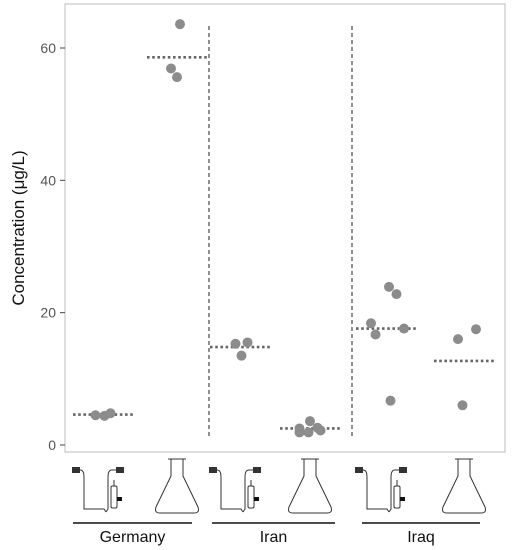  What do you see at coordinates (18, 227) in the screenshot?
I see `y-axis-title: Concentration (μg/L)` at bounding box center [18, 227].